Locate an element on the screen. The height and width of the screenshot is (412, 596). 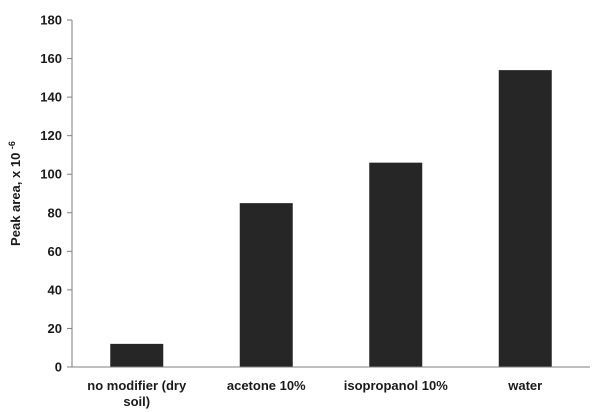
y-tick-label: 20 is located at coordinates (55, 328).